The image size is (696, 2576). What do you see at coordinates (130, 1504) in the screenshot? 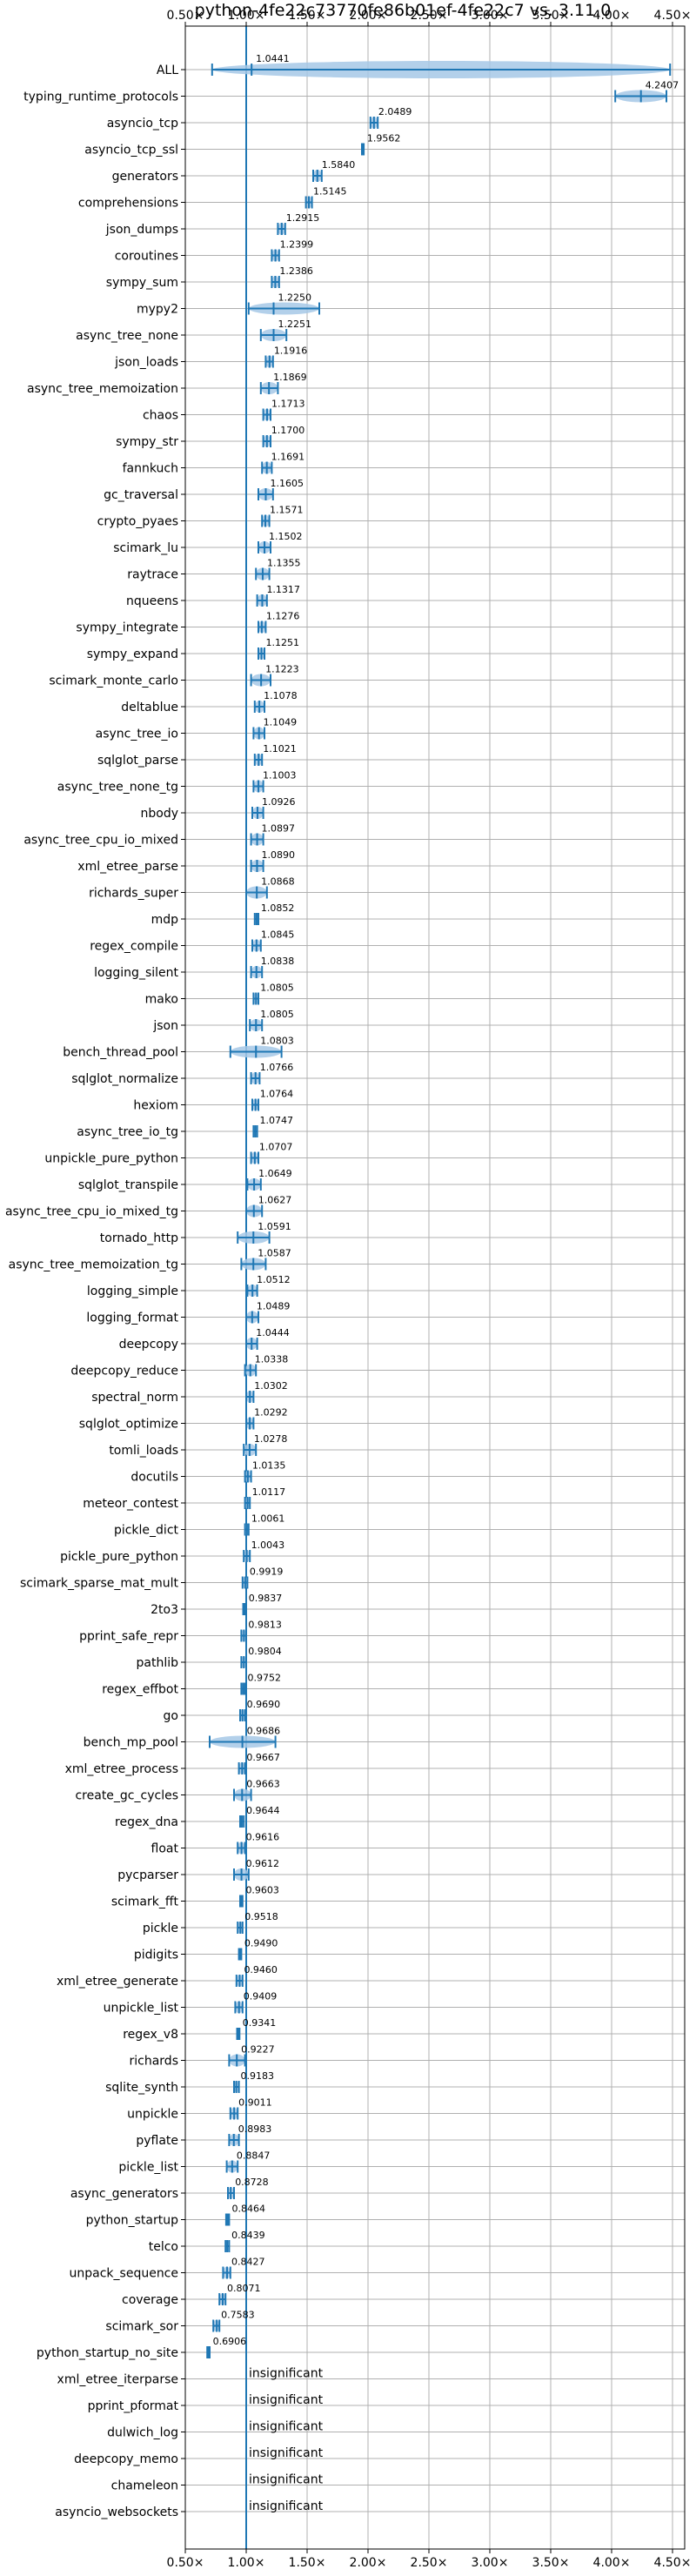
I see `benchmark-label: meteor_contest` at bounding box center [130, 1504].